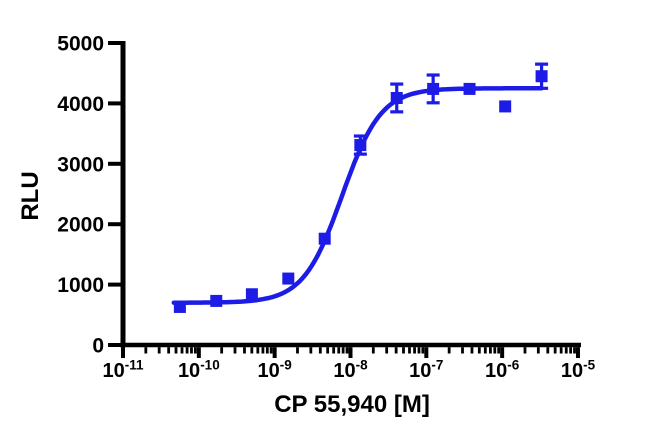 This screenshot has width=650, height=442. I want to click on y-tick-label: 5000, so click(80, 44).